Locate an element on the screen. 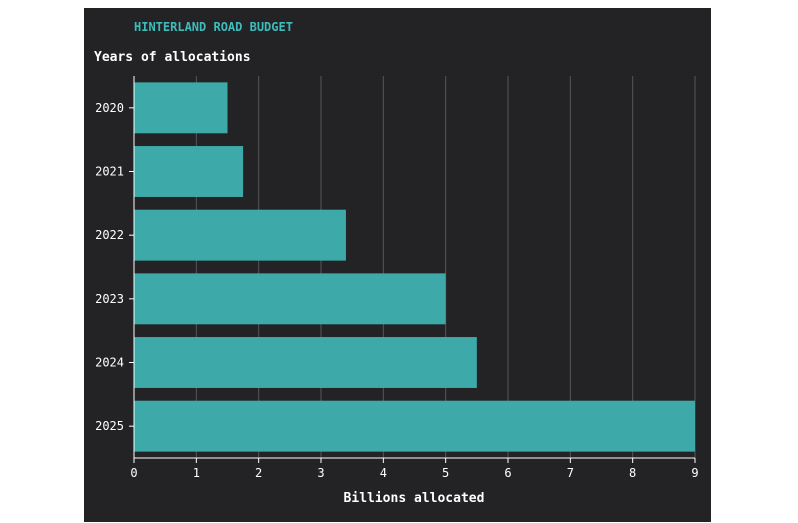 This screenshot has width=798, height=523. x-tick-label: 5 is located at coordinates (445, 473).